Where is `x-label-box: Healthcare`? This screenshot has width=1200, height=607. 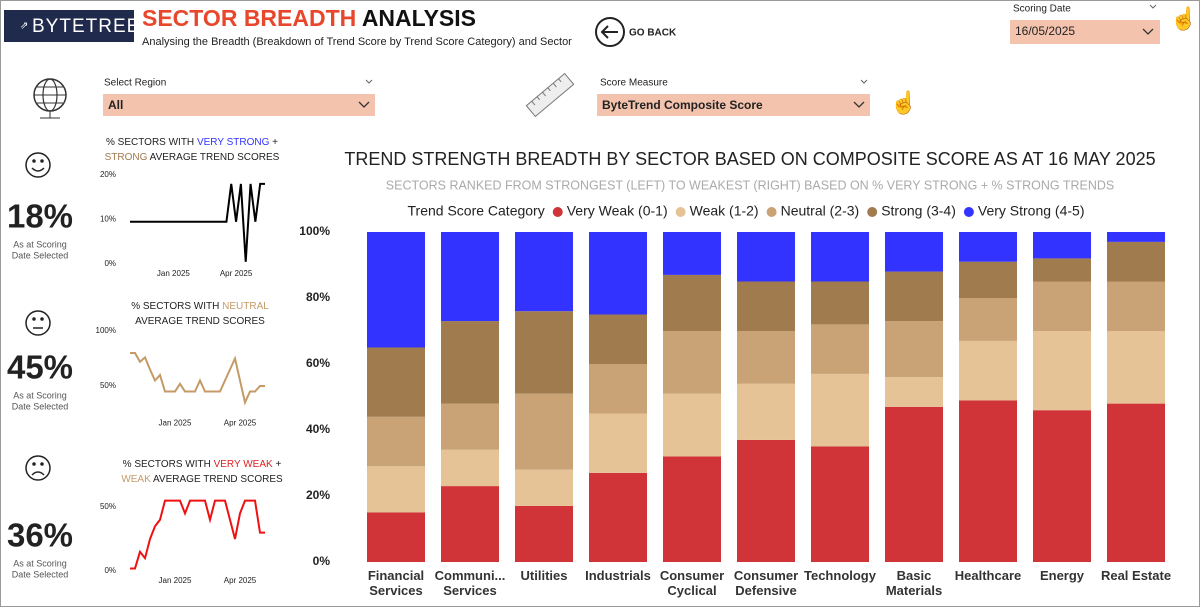
x-label-box: Healthcare is located at coordinates (988, 575).